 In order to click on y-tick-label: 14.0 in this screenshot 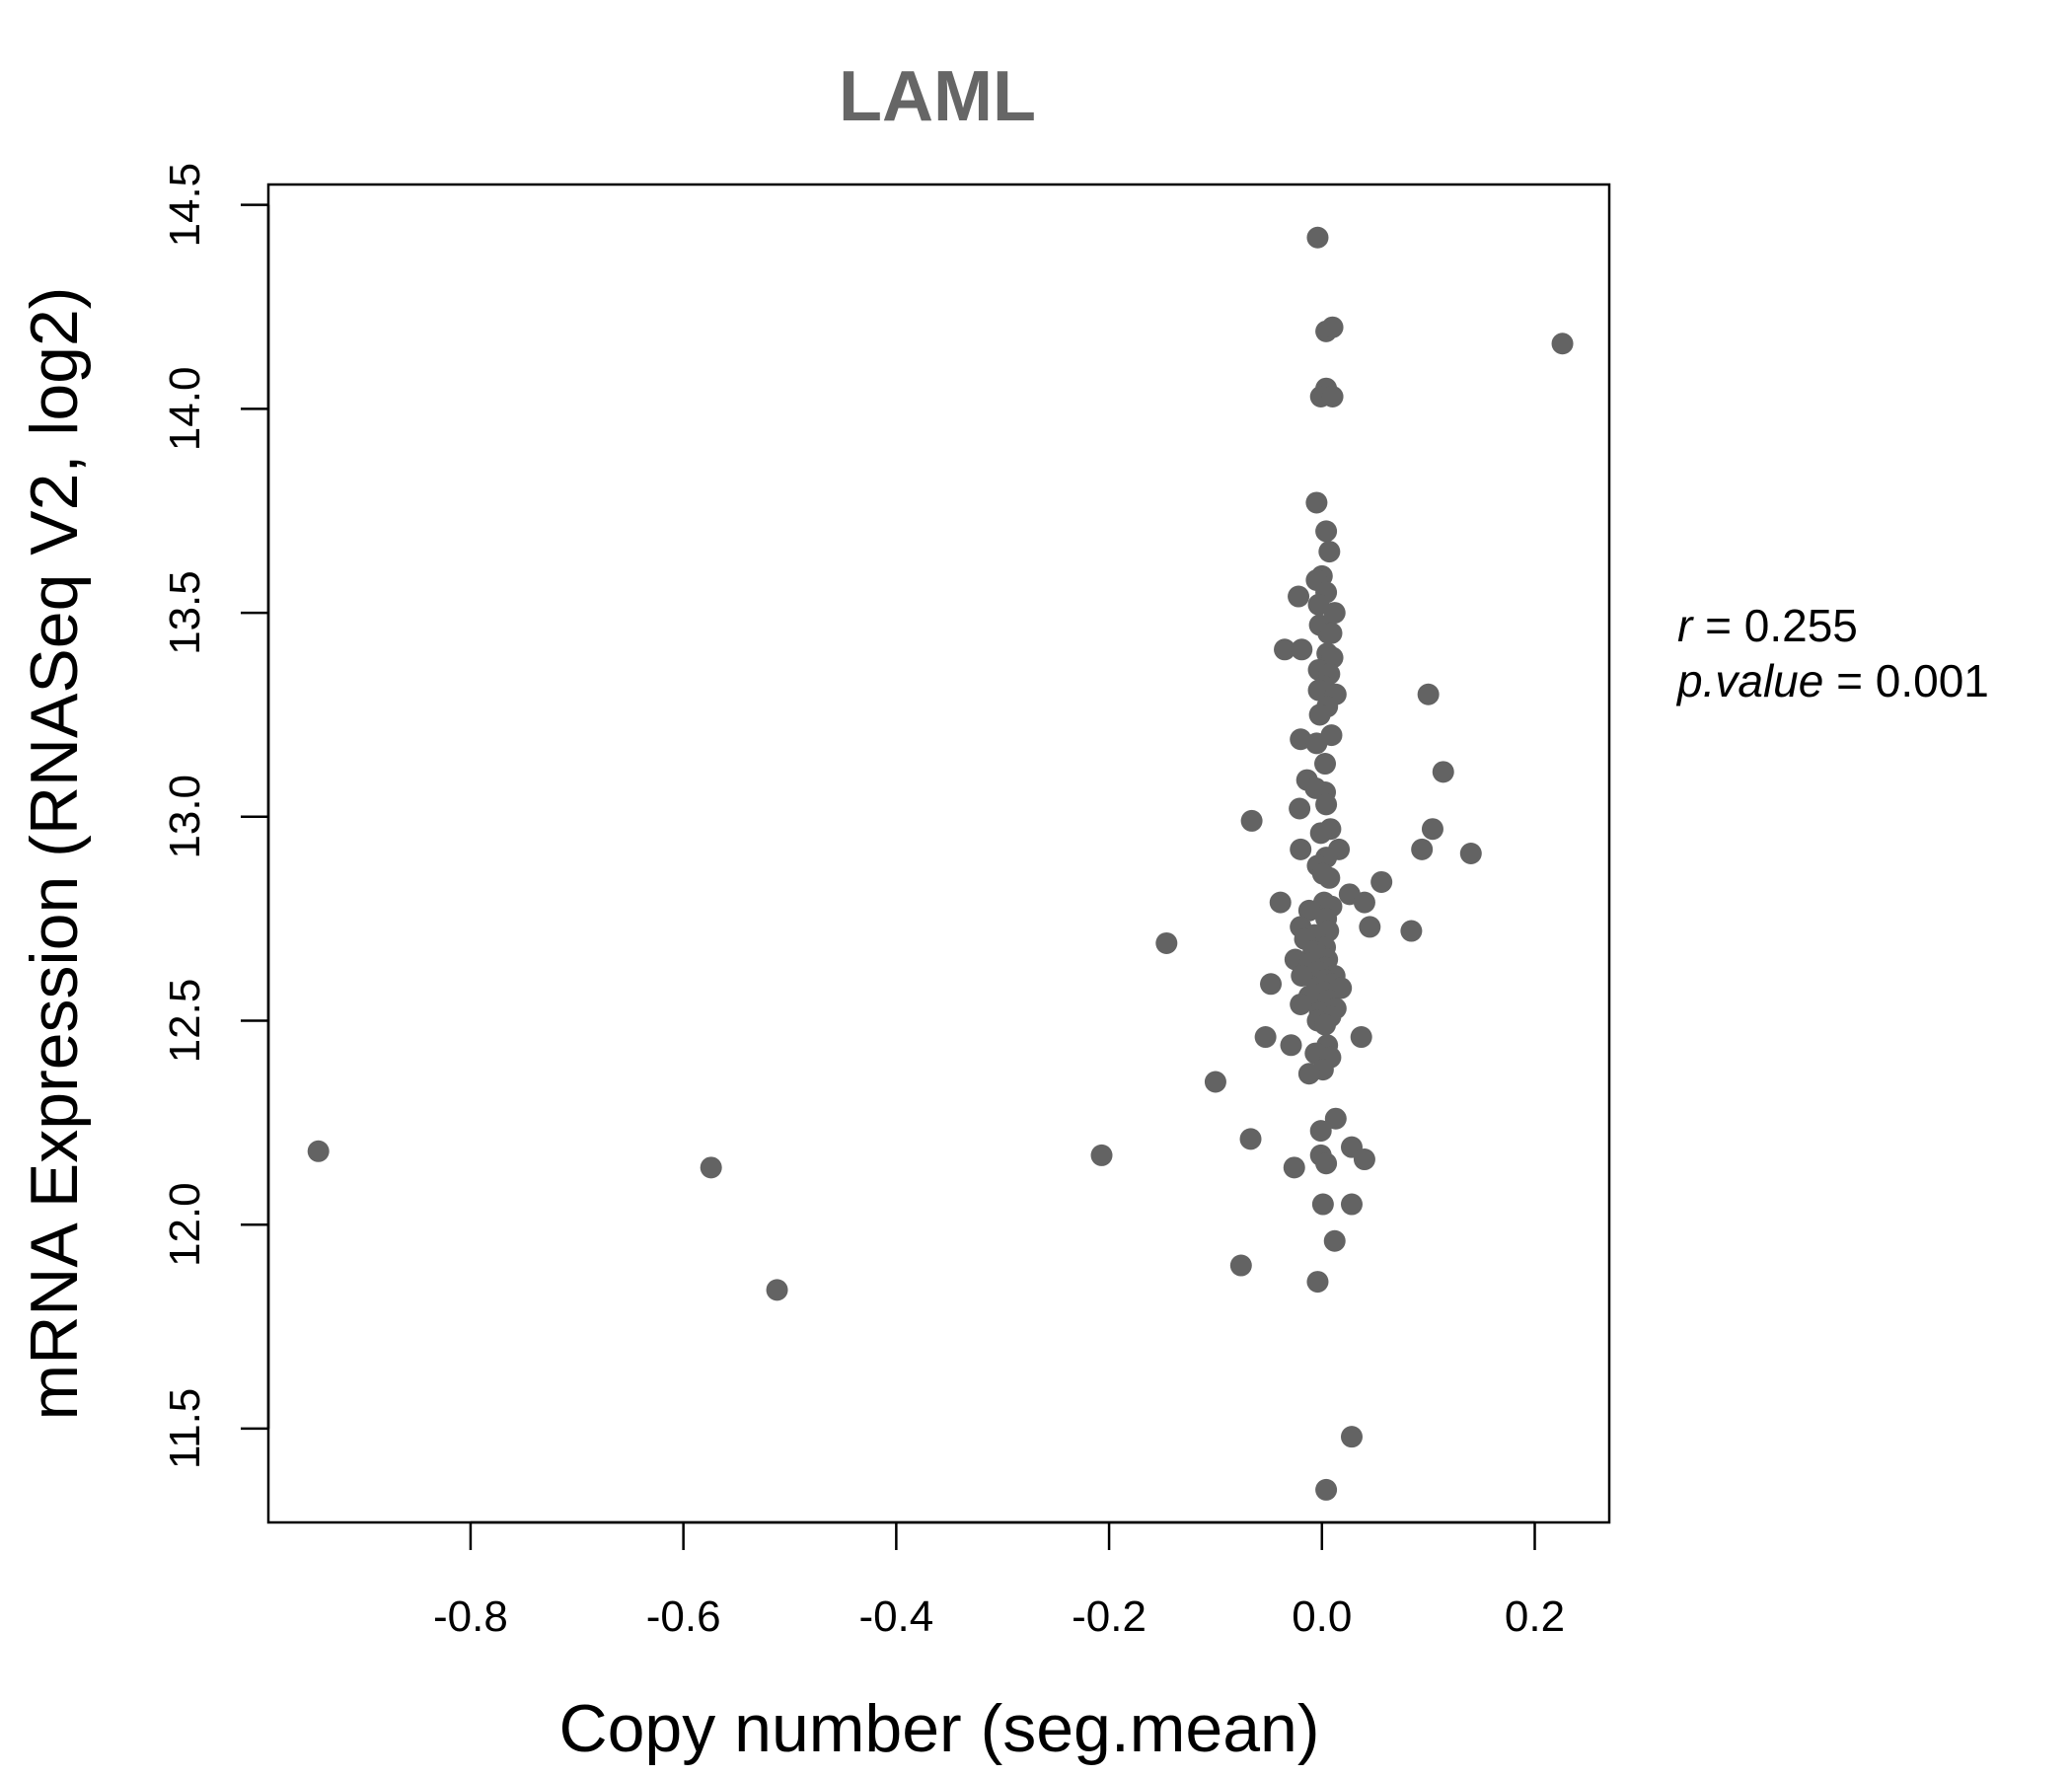, I will do `click(185, 410)`.